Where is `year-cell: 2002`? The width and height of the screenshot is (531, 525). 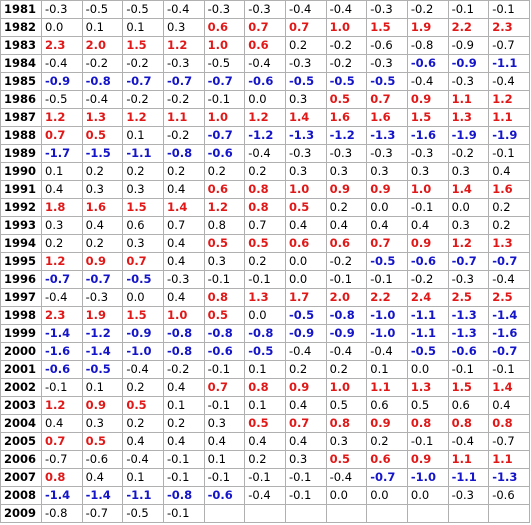 year-cell: 2002 is located at coordinates (21, 387).